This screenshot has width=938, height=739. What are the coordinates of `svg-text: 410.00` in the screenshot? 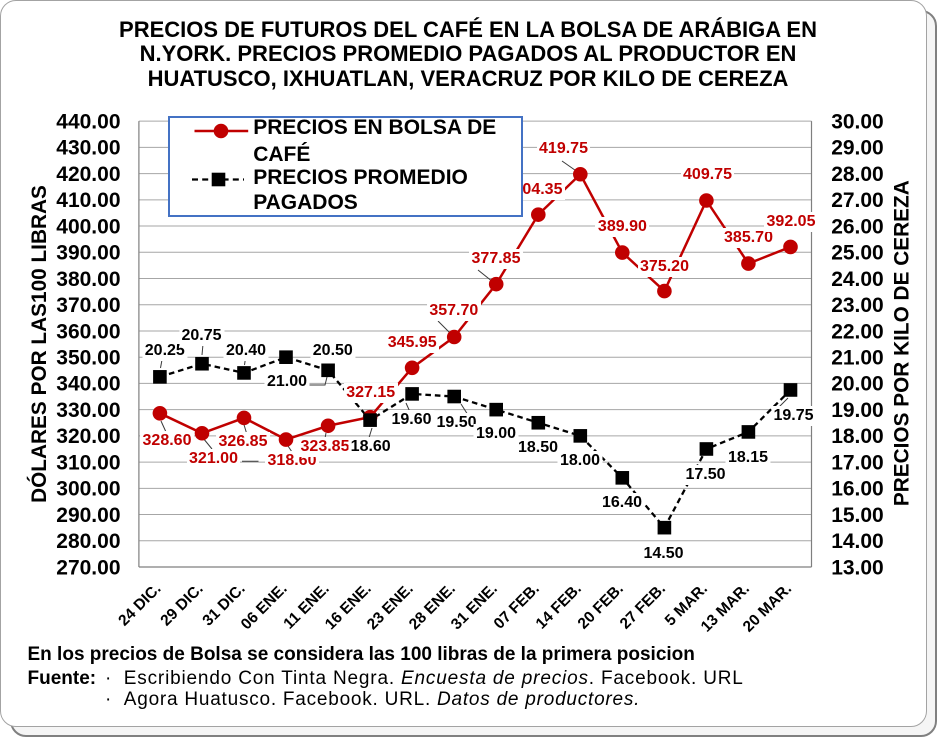 It's located at (88, 200).